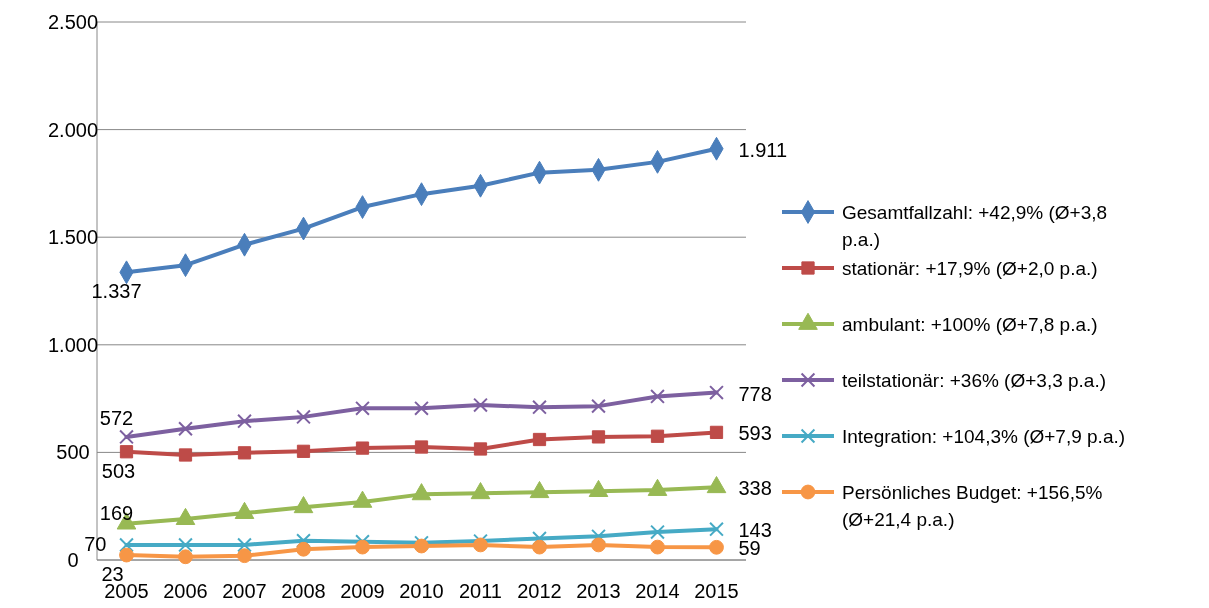 This screenshot has height=608, width=1209. What do you see at coordinates (126, 591) in the screenshot?
I see `x-tick-label: 2005` at bounding box center [126, 591].